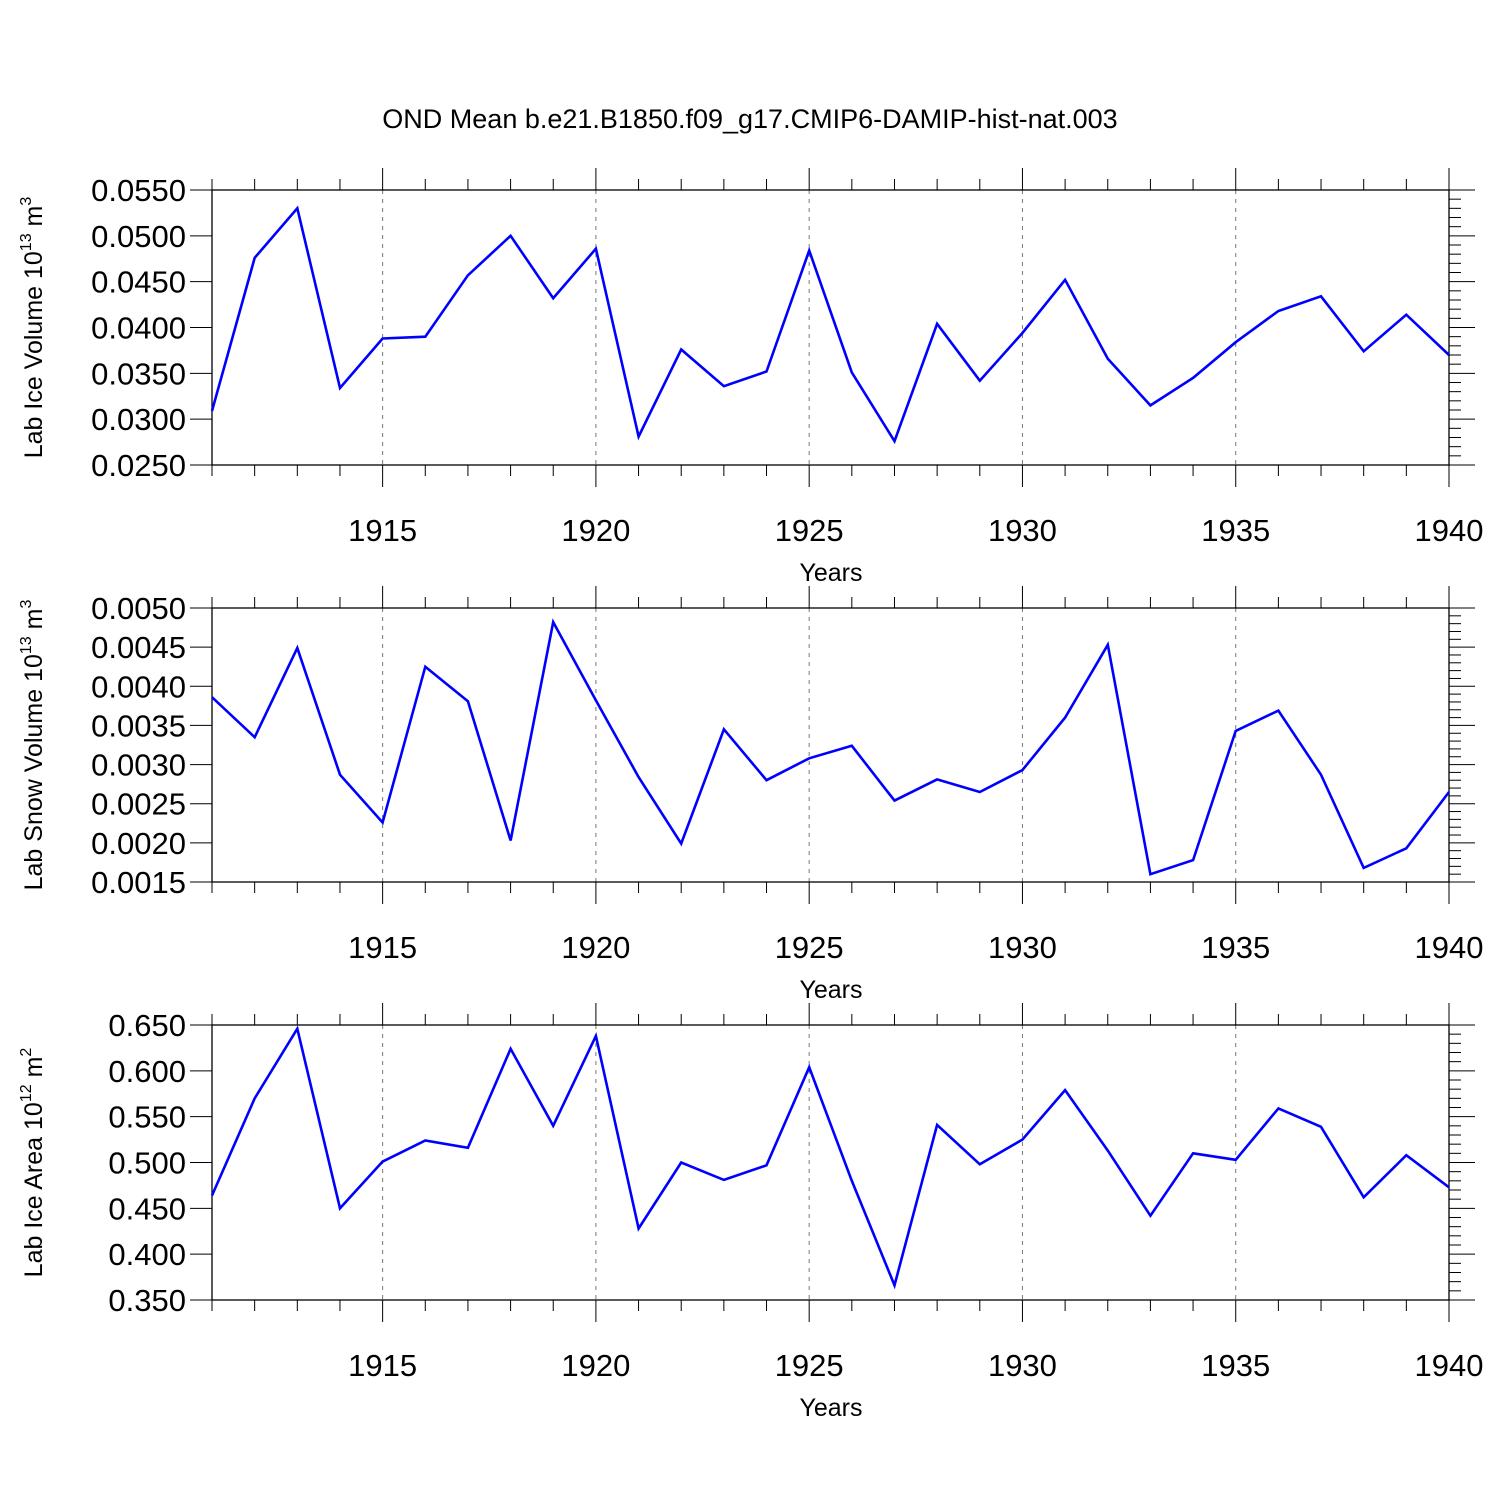 The height and width of the screenshot is (1500, 1500). What do you see at coordinates (138, 647) in the screenshot?
I see `y-tick-label: 0.0045` at bounding box center [138, 647].